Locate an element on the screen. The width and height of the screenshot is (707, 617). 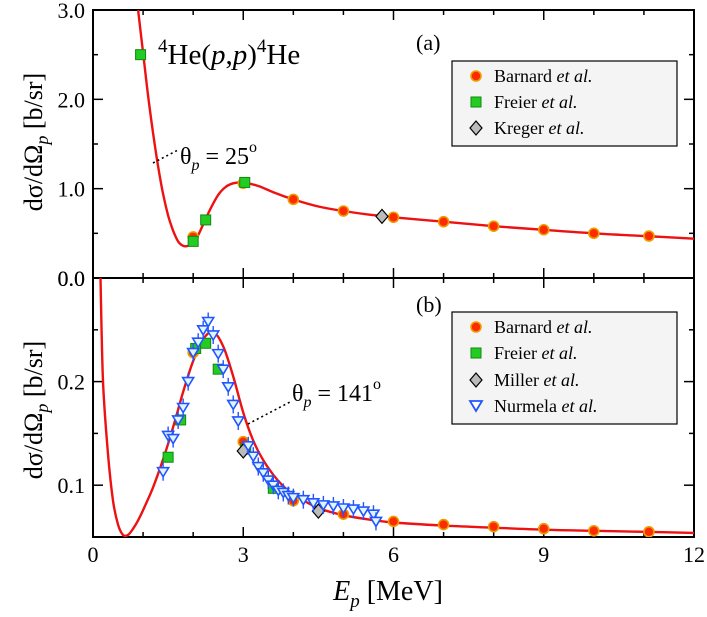
y-tick-label: 0.2 is located at coordinates (72, 382).